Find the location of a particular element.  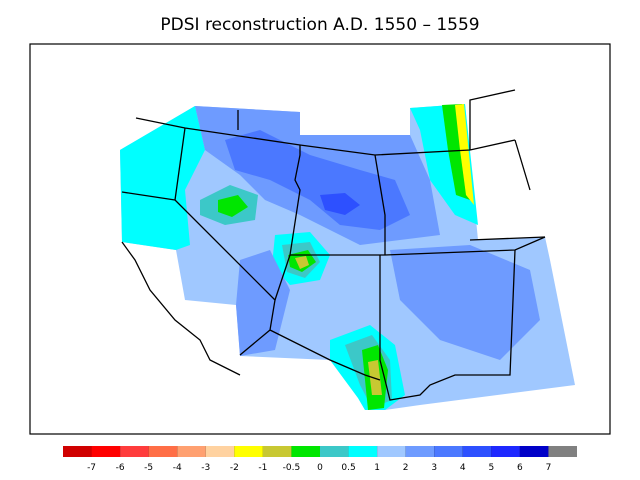

colorbar-label: 7 is located at coordinates (549, 468).